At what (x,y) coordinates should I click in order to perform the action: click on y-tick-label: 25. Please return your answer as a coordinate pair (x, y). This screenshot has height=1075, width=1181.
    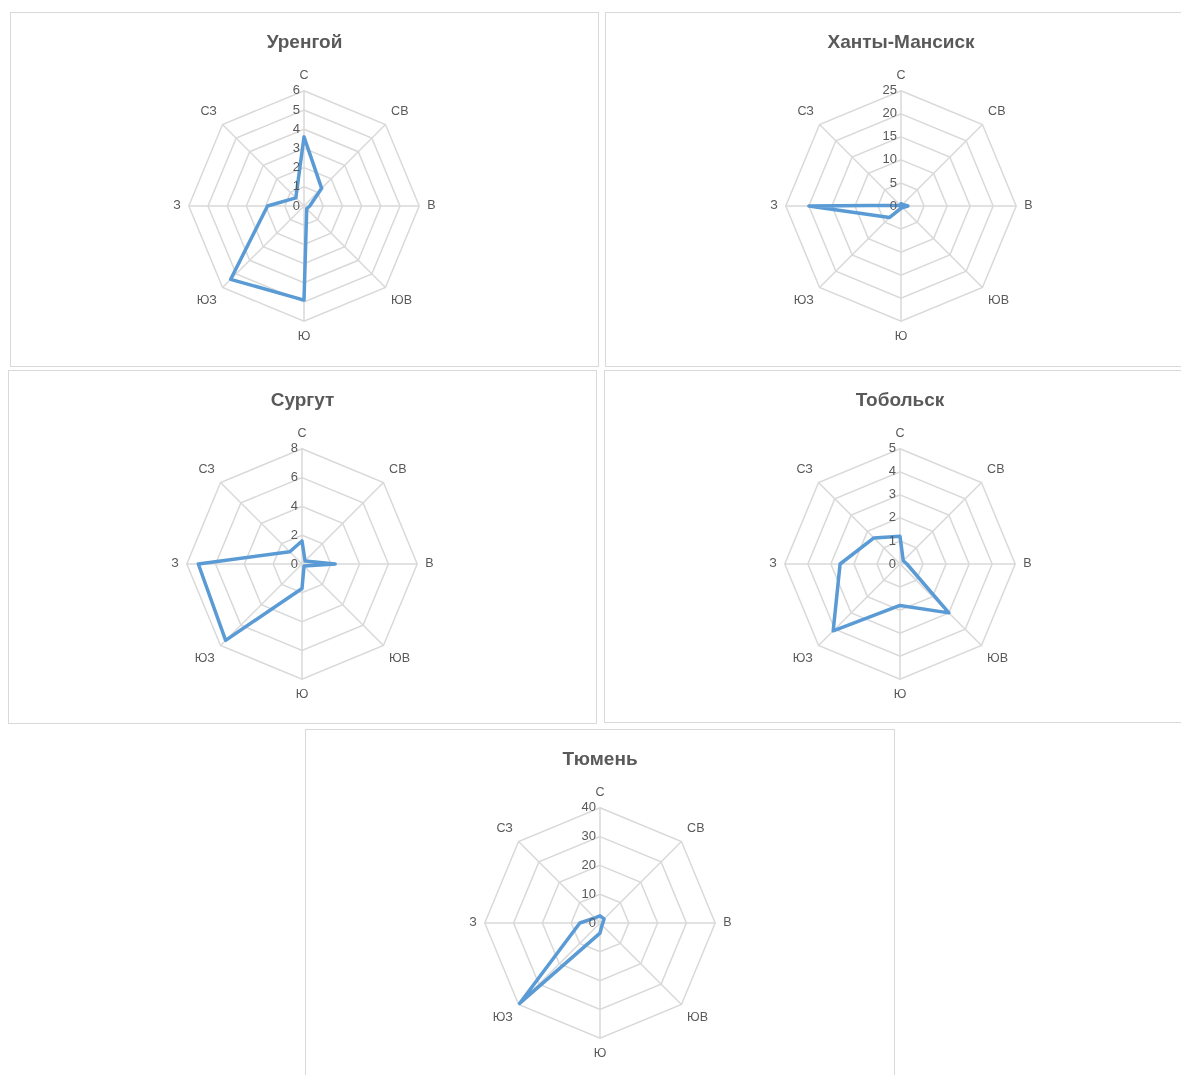
    Looking at the image, I should click on (889, 90).